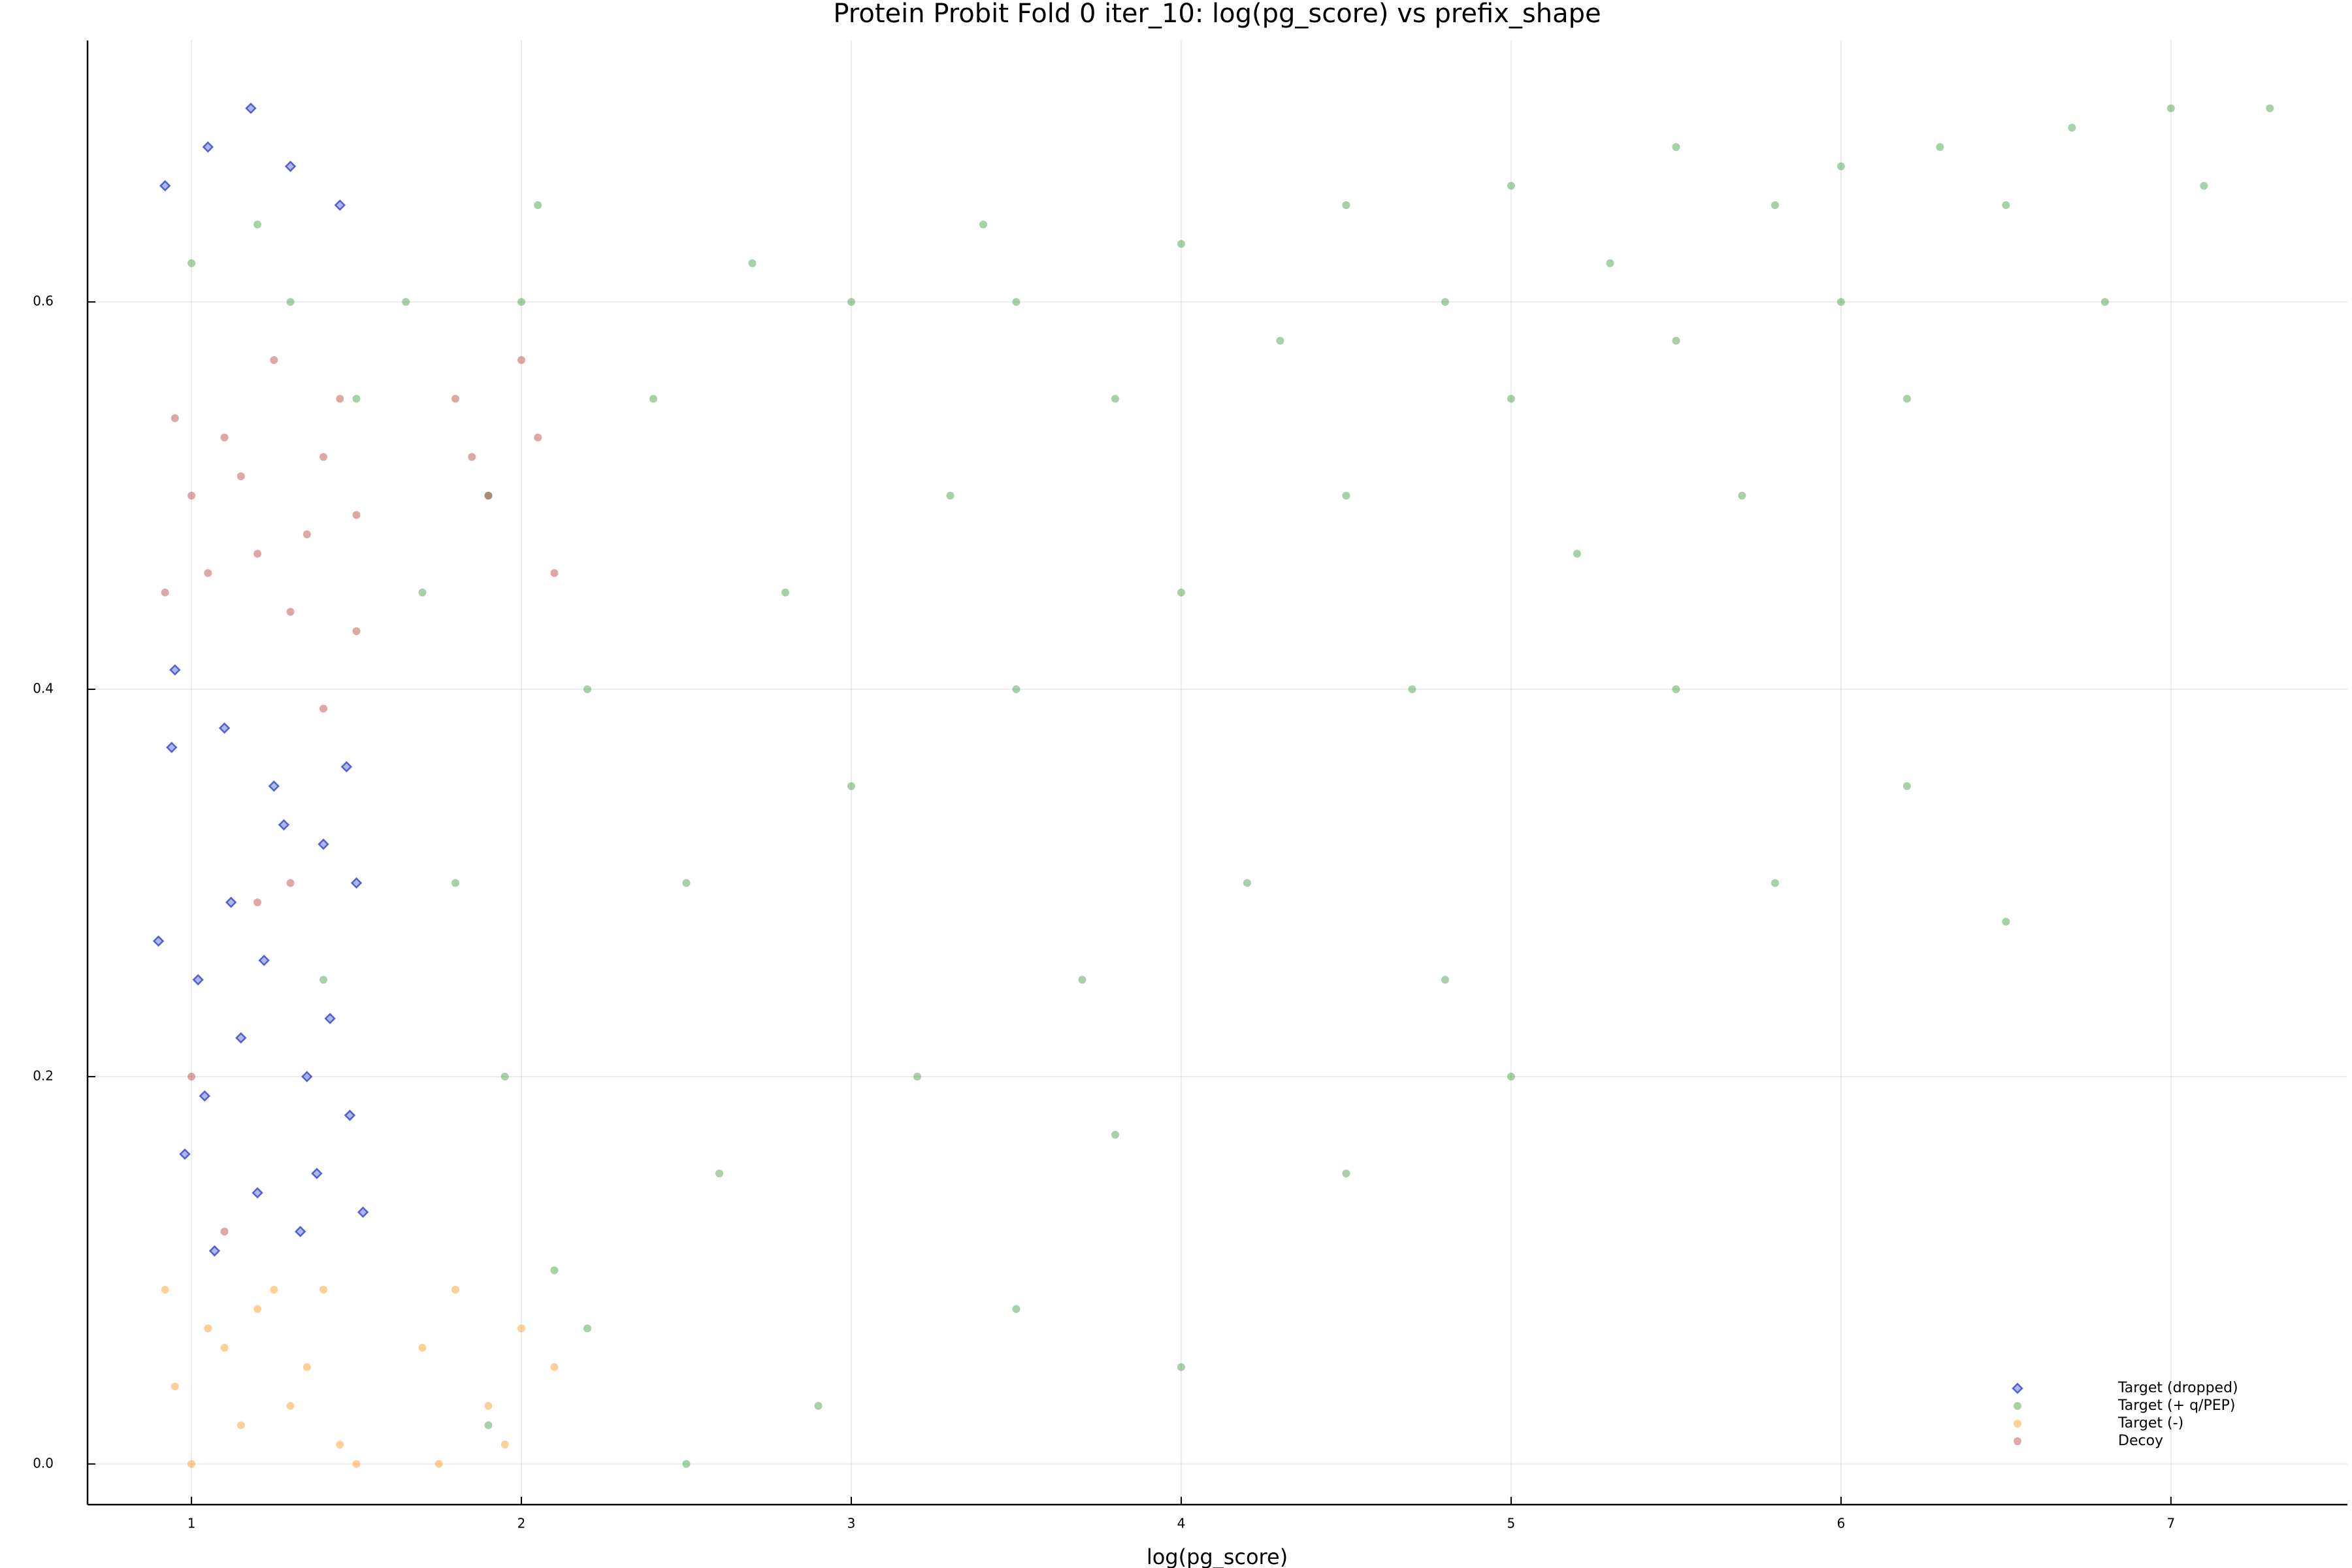  What do you see at coordinates (2177, 1388) in the screenshot?
I see `legend-text: Target (dropped)` at bounding box center [2177, 1388].